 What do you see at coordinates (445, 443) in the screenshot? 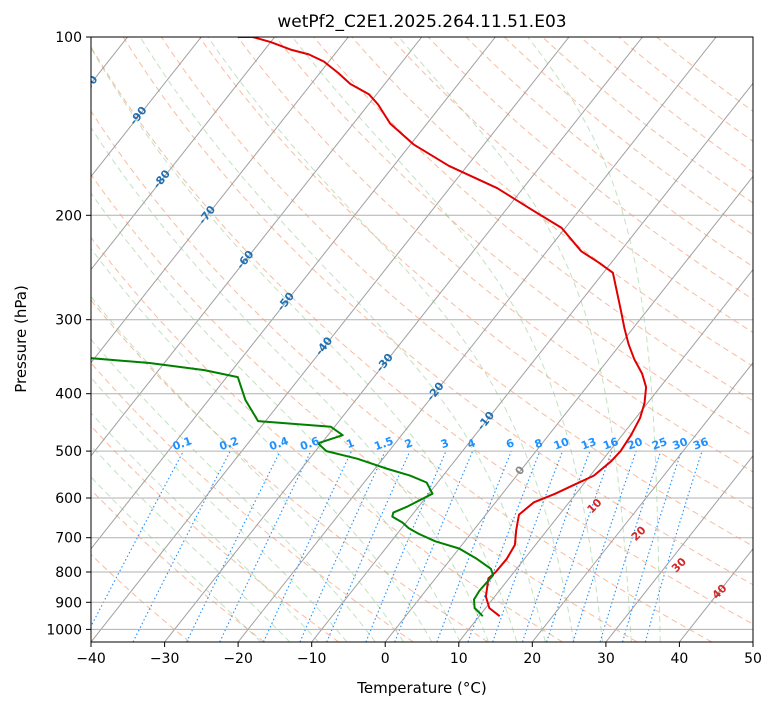
I see `mixing-ratio-label: 3` at bounding box center [445, 443].